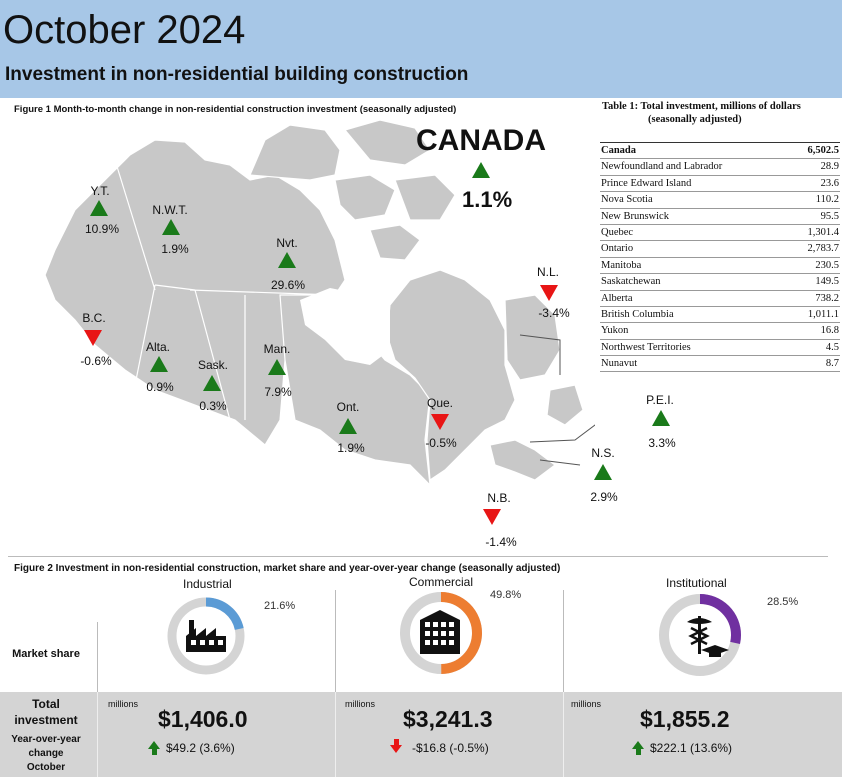  Describe the element at coordinates (617, 298) in the screenshot. I see `table-cell-name: Alberta` at that location.